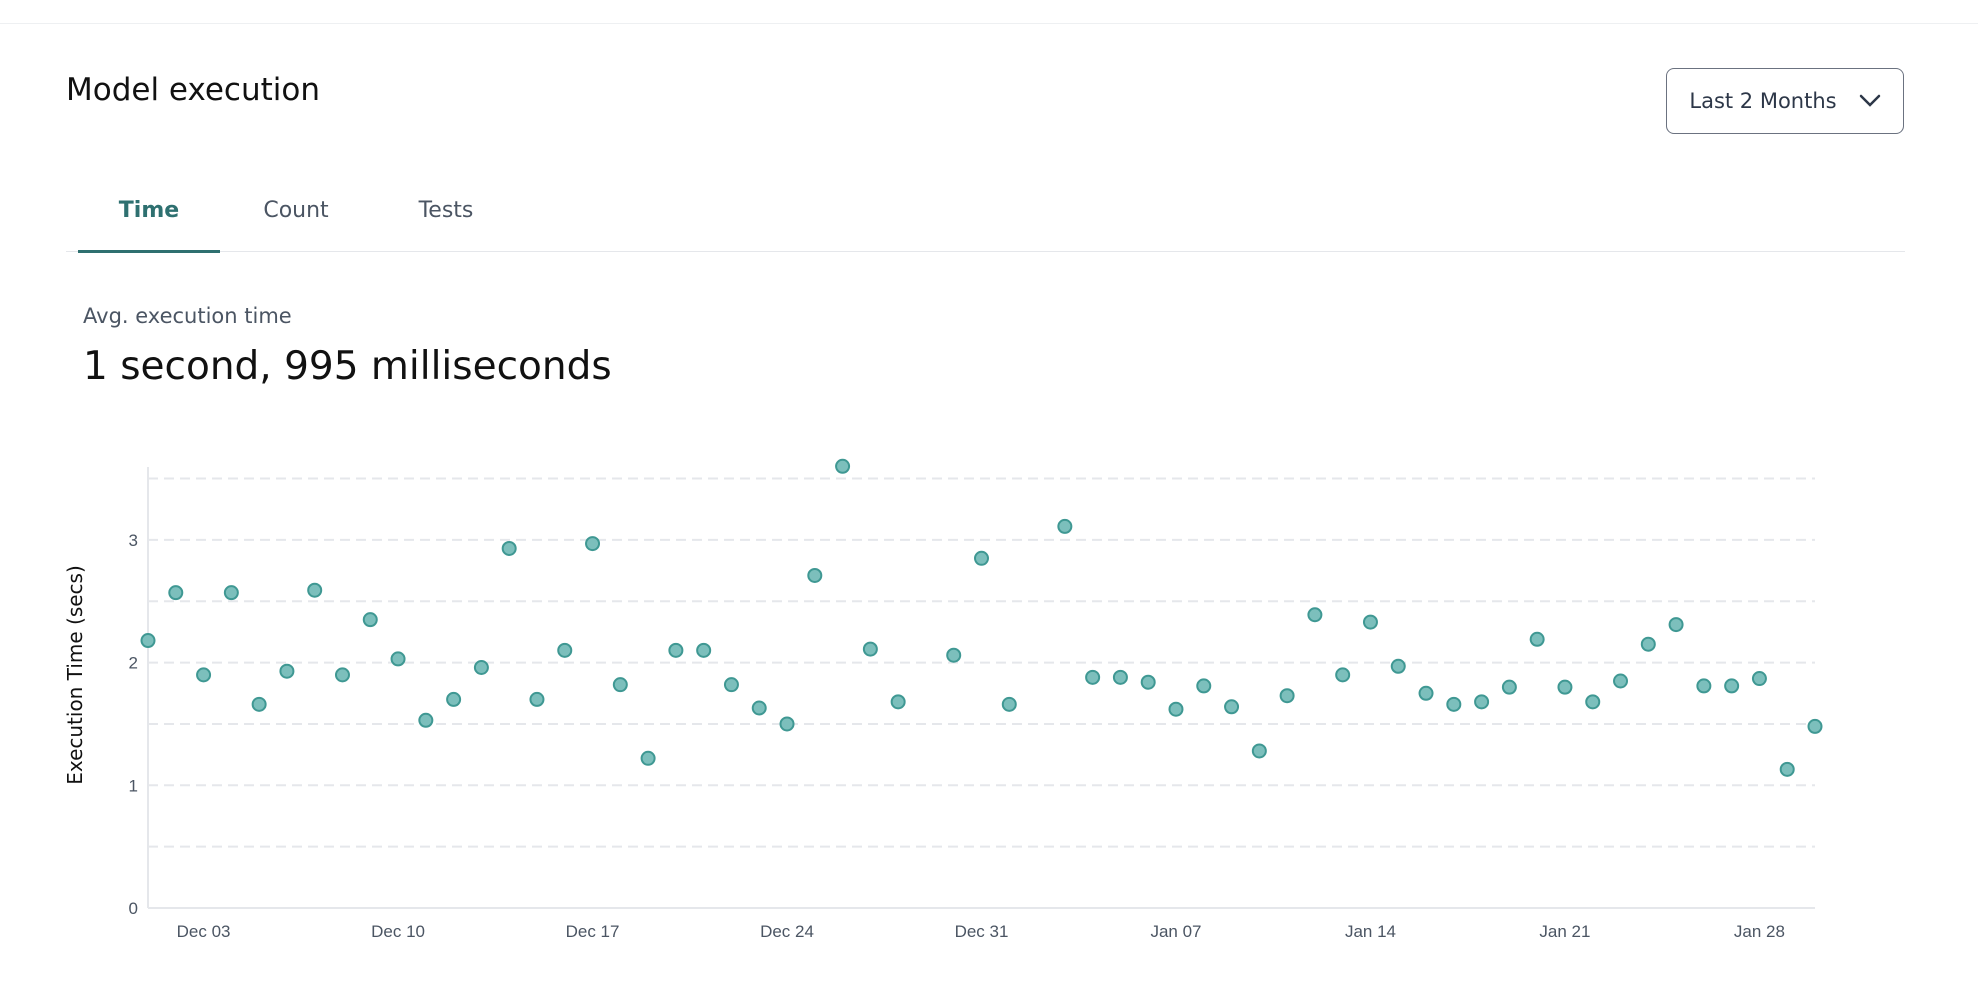  What do you see at coordinates (593, 931) in the screenshot?
I see `x-tick-label: Dec 17` at bounding box center [593, 931].